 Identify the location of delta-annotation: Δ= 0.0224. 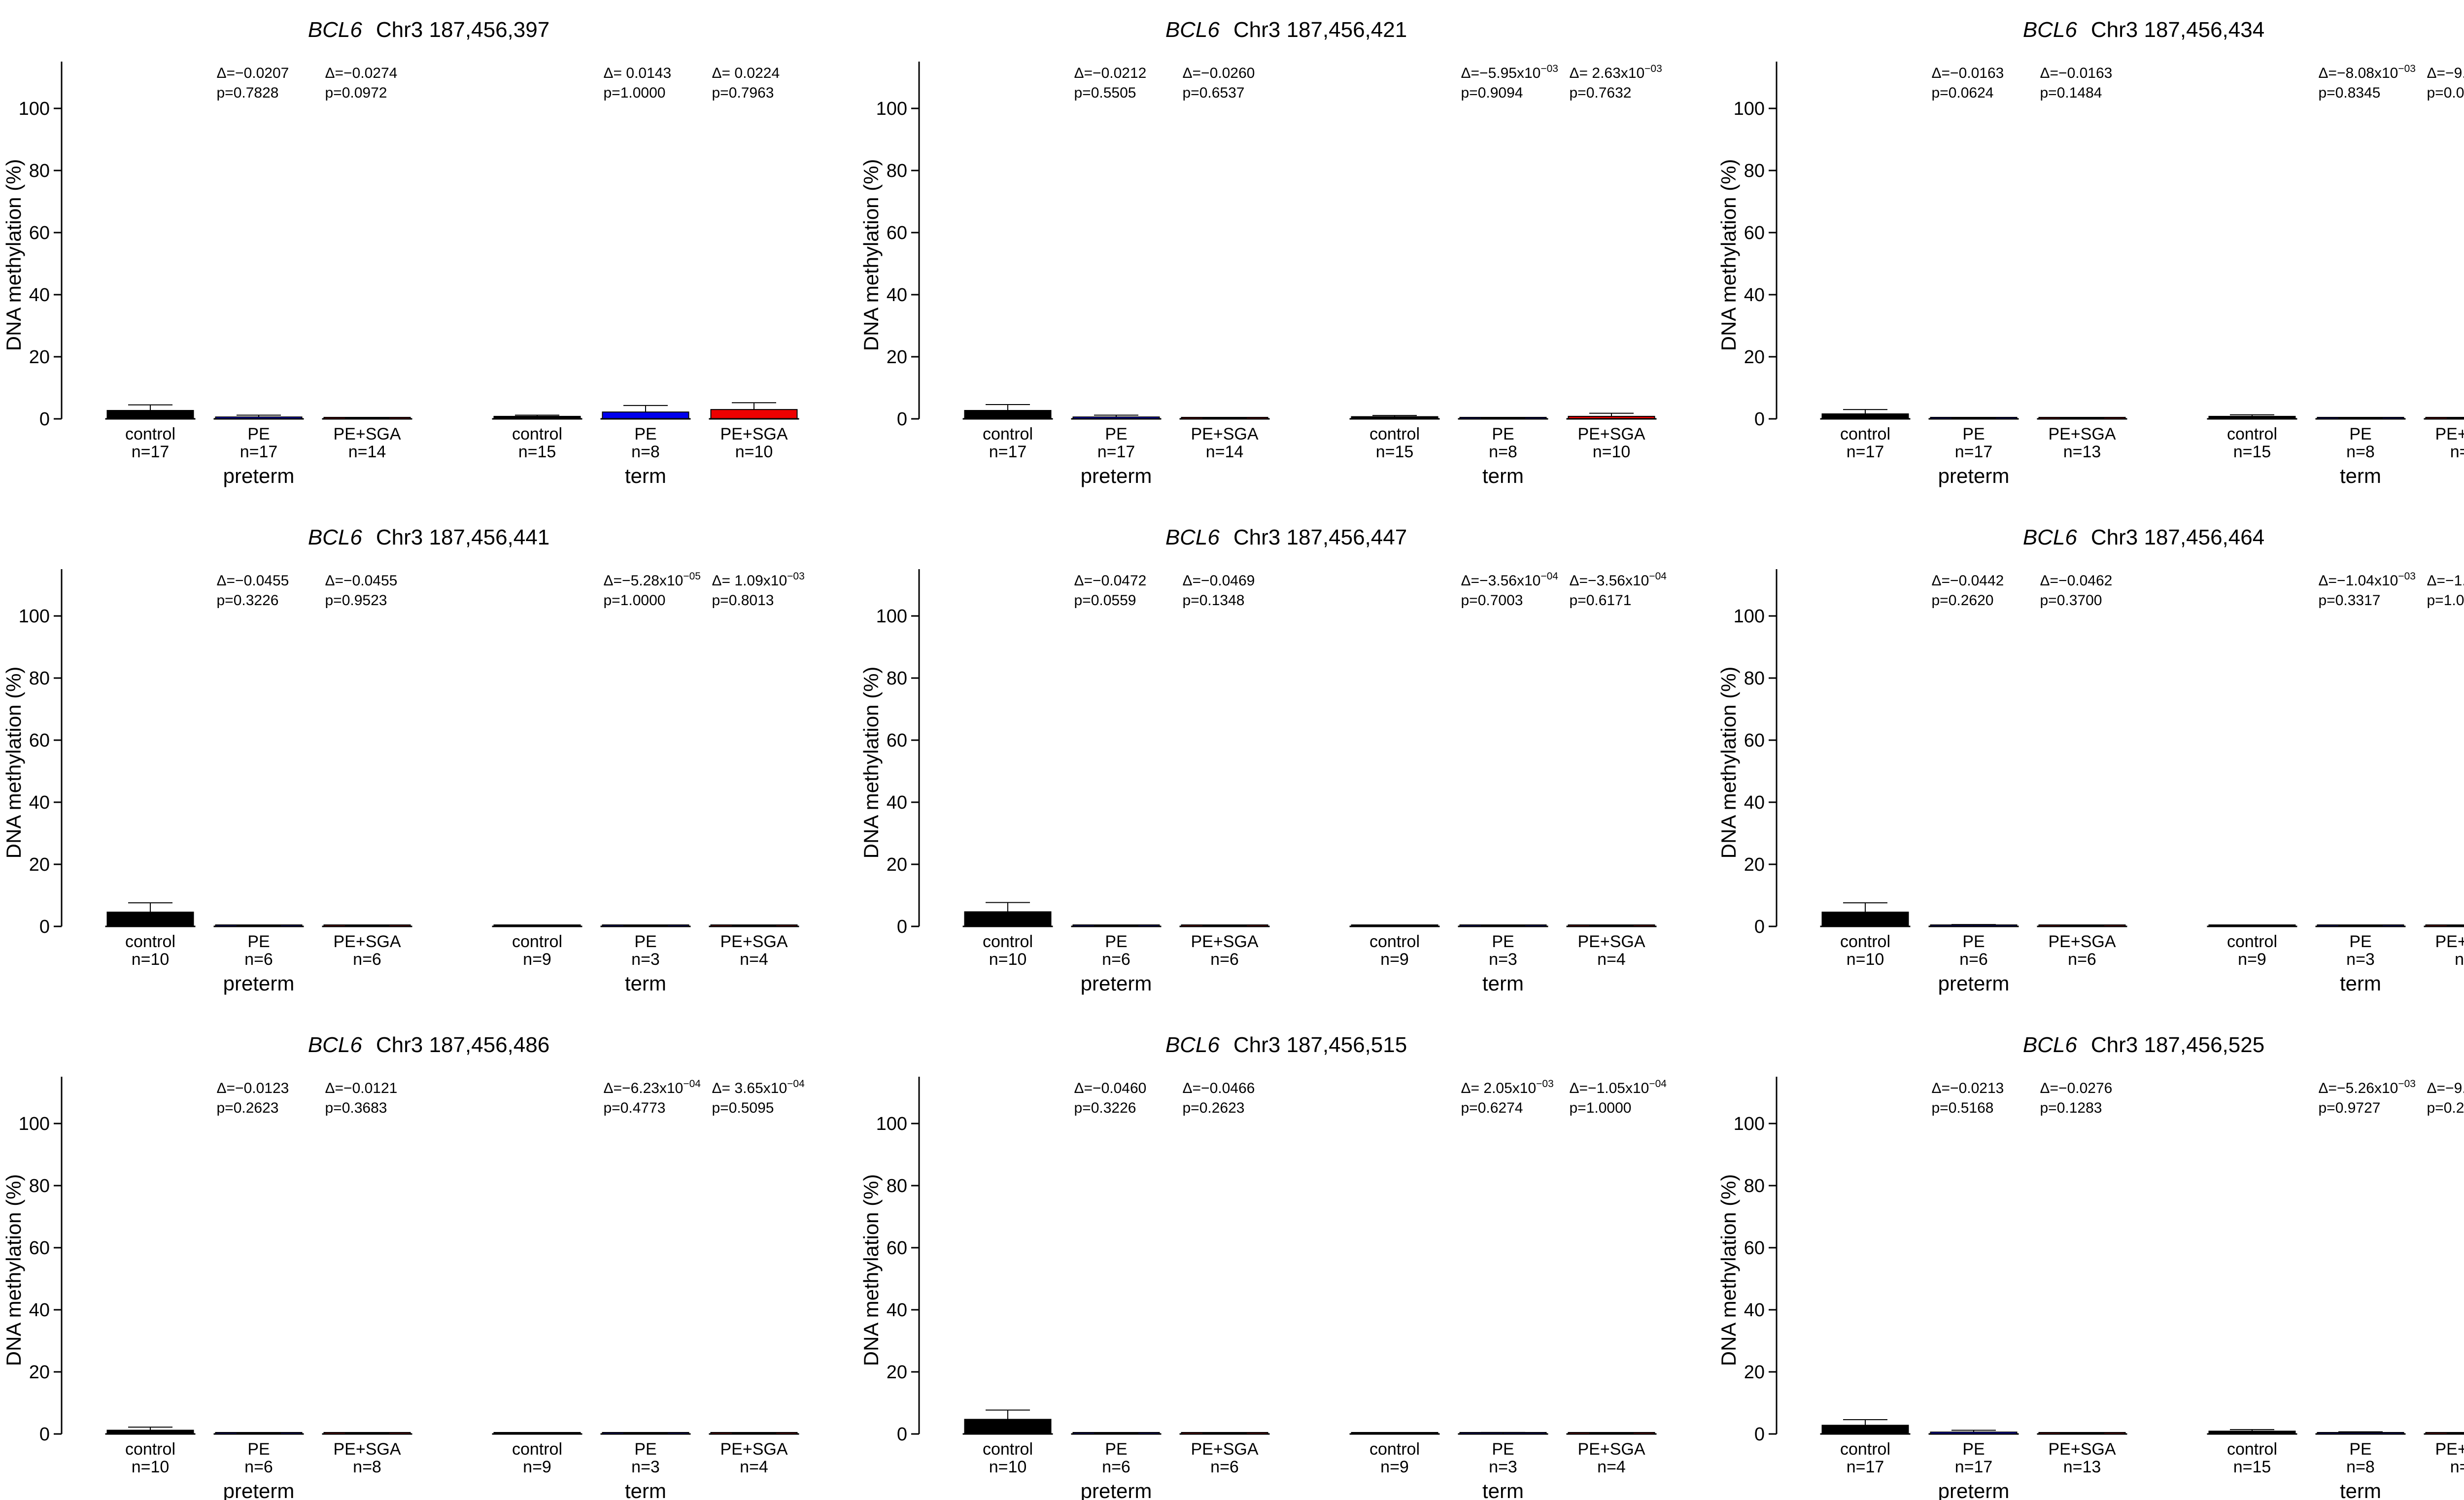
(746, 73).